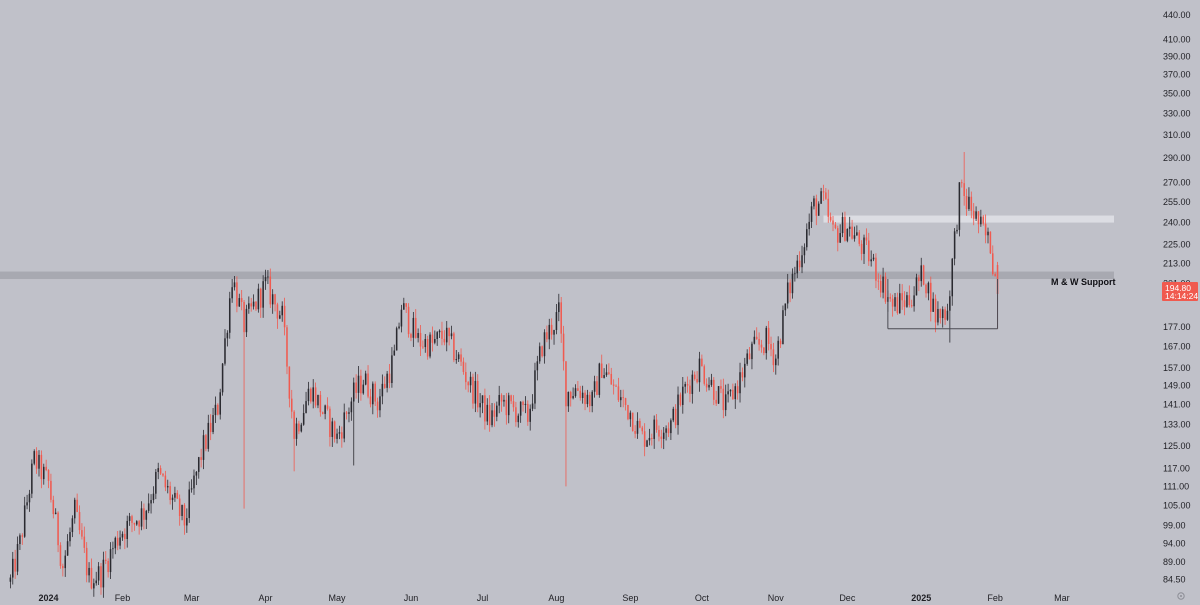 This screenshot has height=605, width=1200. I want to click on last-price-tag: 194.80 14:14:24, so click(1180, 291).